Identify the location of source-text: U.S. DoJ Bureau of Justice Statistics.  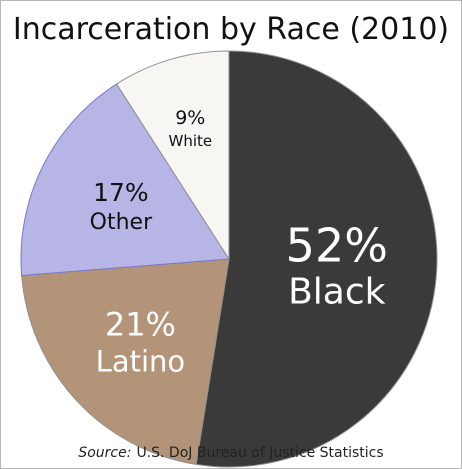
(259, 453).